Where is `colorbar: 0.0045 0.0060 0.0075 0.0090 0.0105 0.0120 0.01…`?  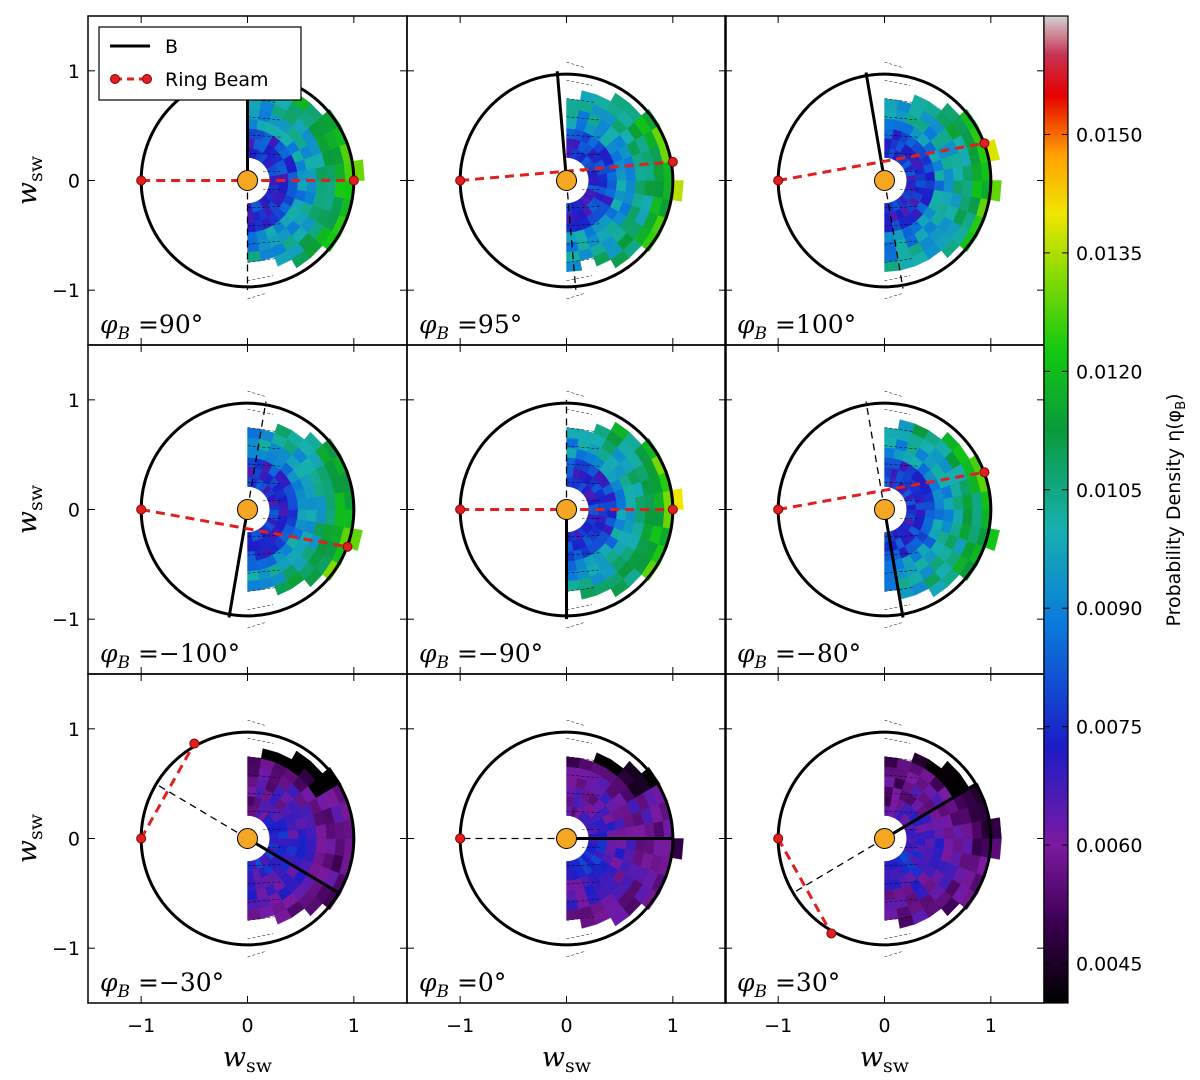 colorbar: 0.0045 0.0060 0.0075 0.0090 0.0105 0.0120 0.01… is located at coordinates (1116, 509).